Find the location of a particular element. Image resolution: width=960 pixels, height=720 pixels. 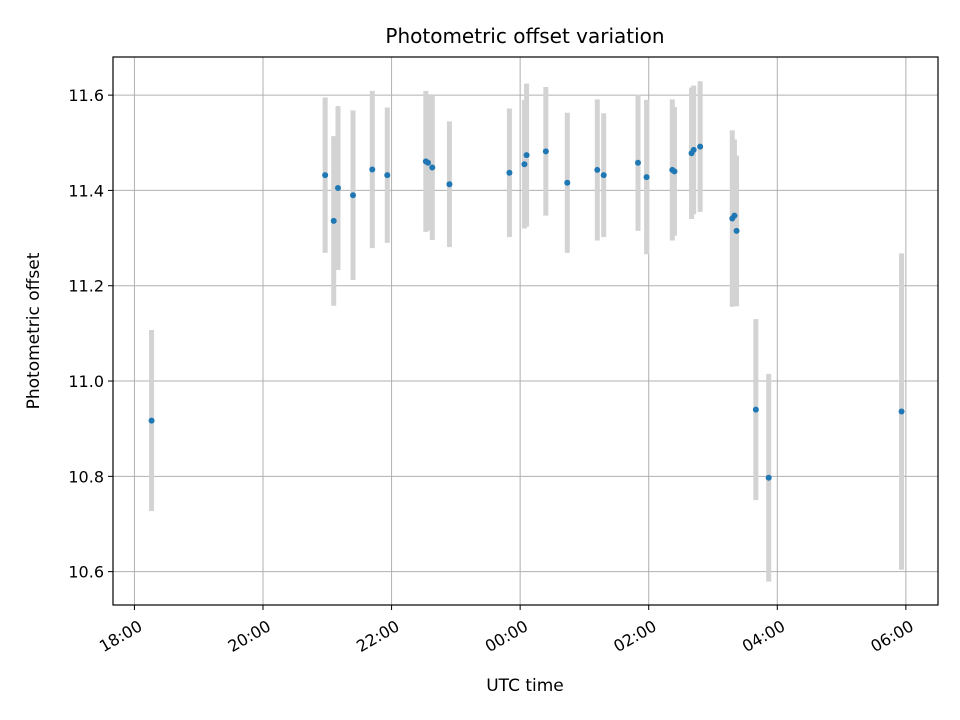

y-tick-label: 10.6 is located at coordinates (86, 572).